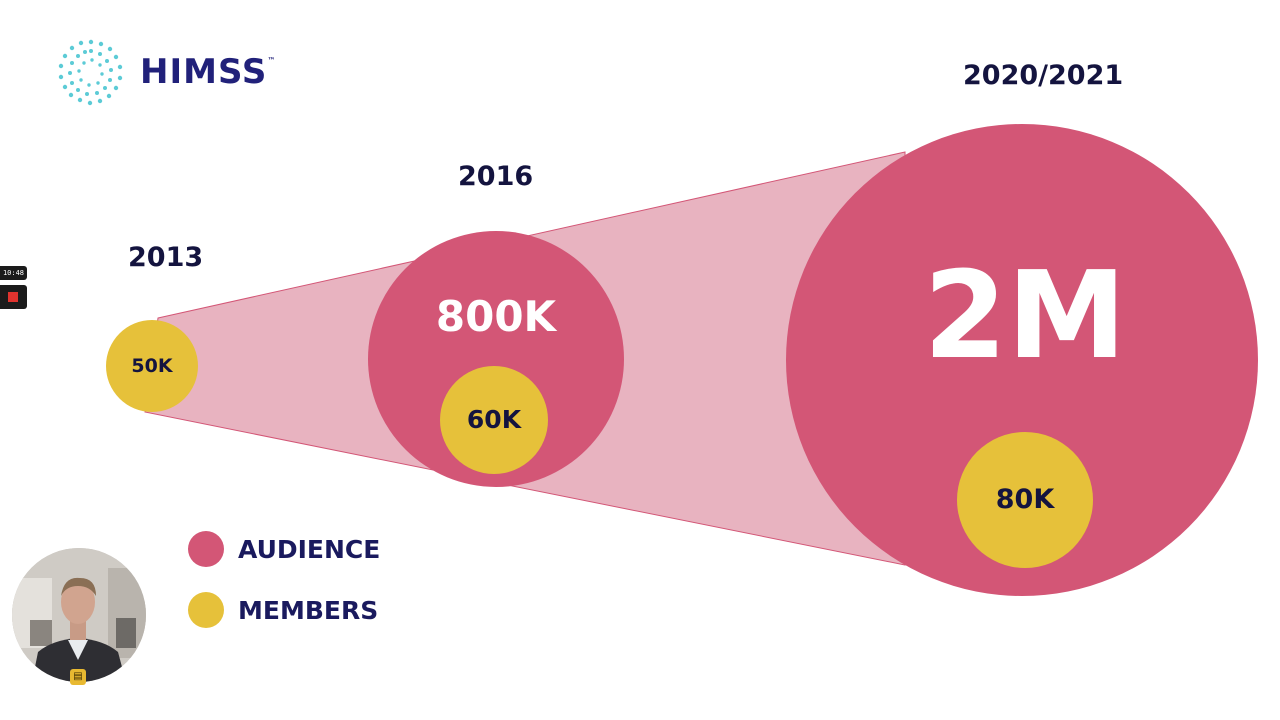 This screenshot has height=720, width=1280. What do you see at coordinates (1025, 316) in the screenshot?
I see `audience-value-2020: 2M` at bounding box center [1025, 316].